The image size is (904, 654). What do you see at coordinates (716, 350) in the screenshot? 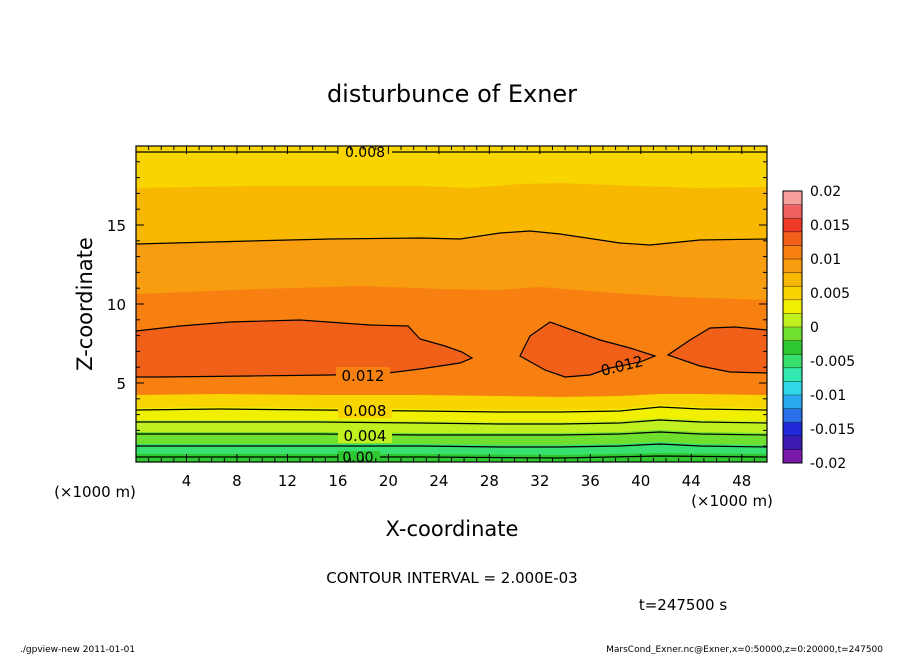
I see `contour-0.012-right` at bounding box center [716, 350].